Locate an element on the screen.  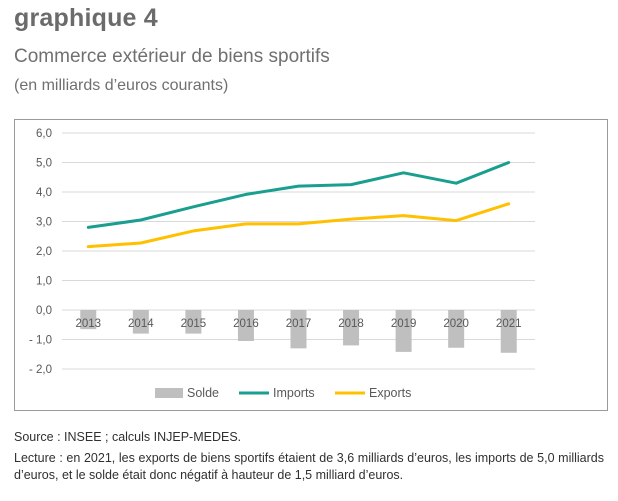
bar-solde-2018 is located at coordinates (351, 328).